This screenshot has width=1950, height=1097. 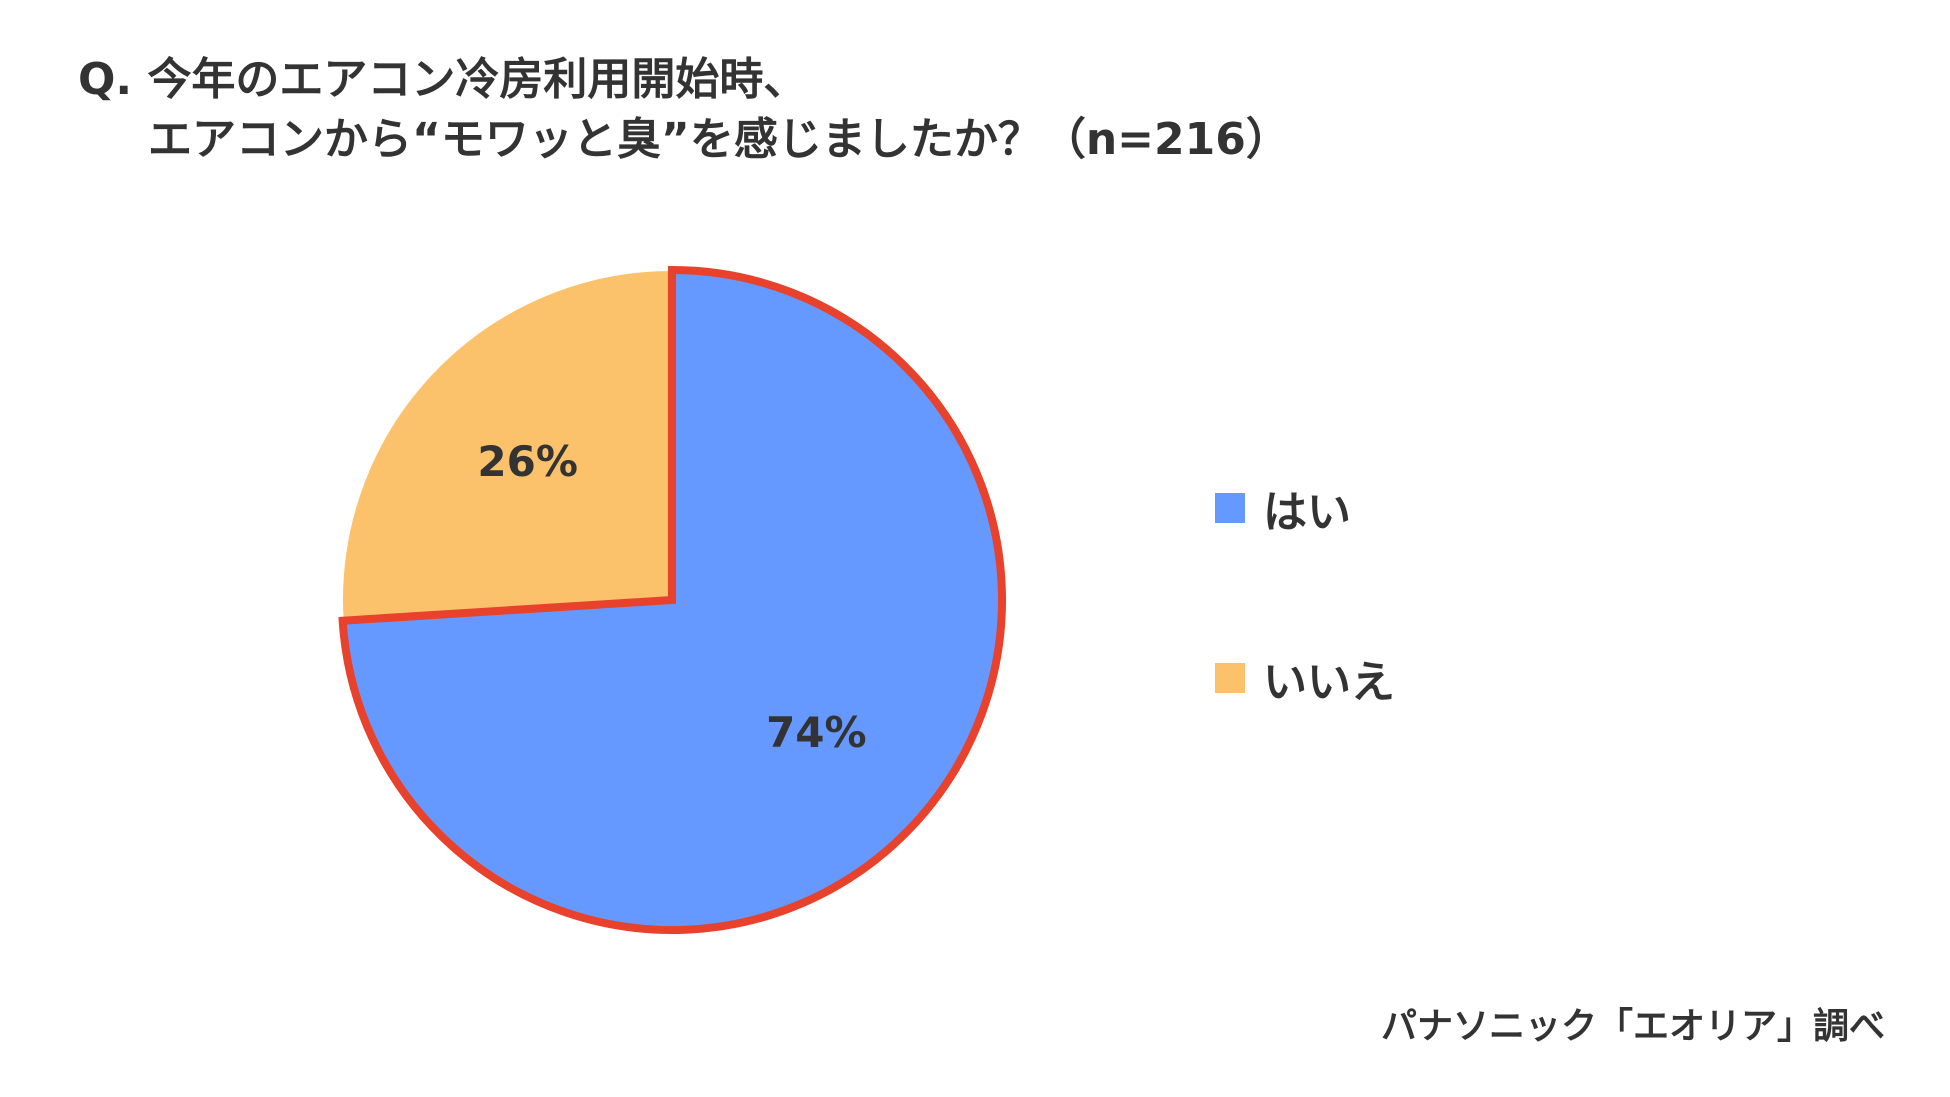 I want to click on slice-no, so click(x=507, y=445).